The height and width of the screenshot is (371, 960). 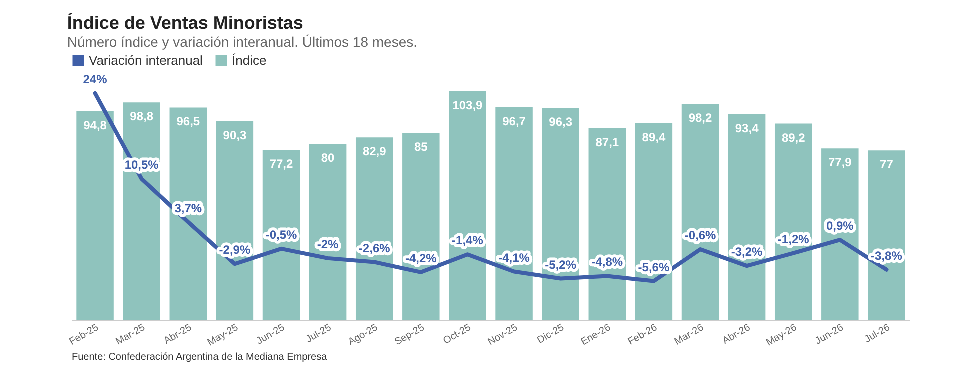 I want to click on data-label: 94,8, so click(x=96, y=125).